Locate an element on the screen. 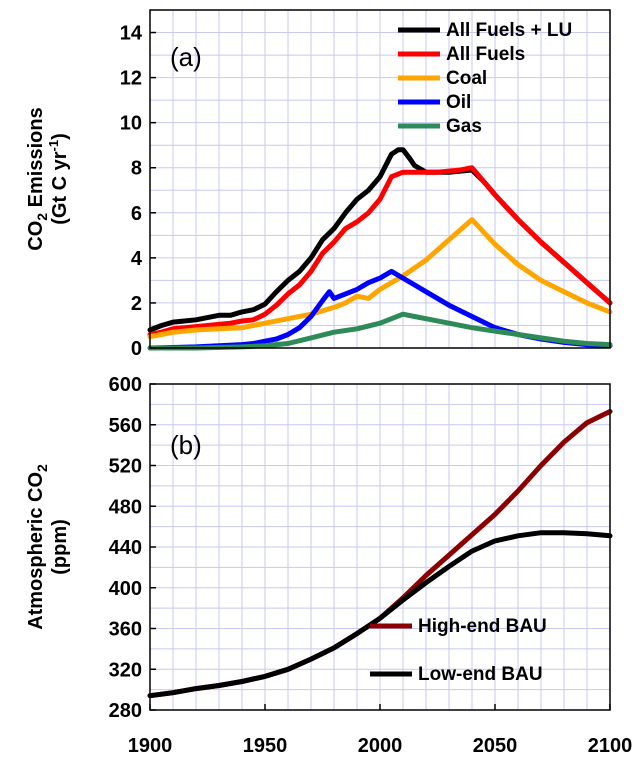  series-line-coal is located at coordinates (380, 278).